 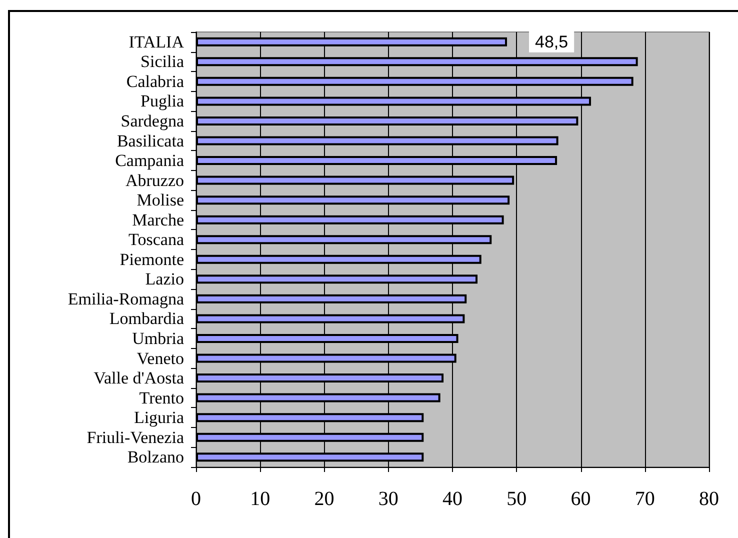 I want to click on y-tick-label: Valle d'Aosta, so click(x=139, y=378).